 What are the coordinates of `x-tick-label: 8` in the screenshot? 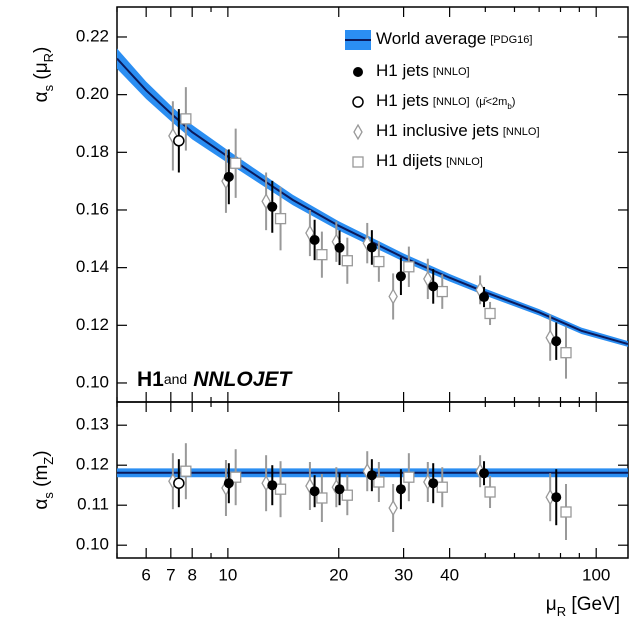 It's located at (191, 574).